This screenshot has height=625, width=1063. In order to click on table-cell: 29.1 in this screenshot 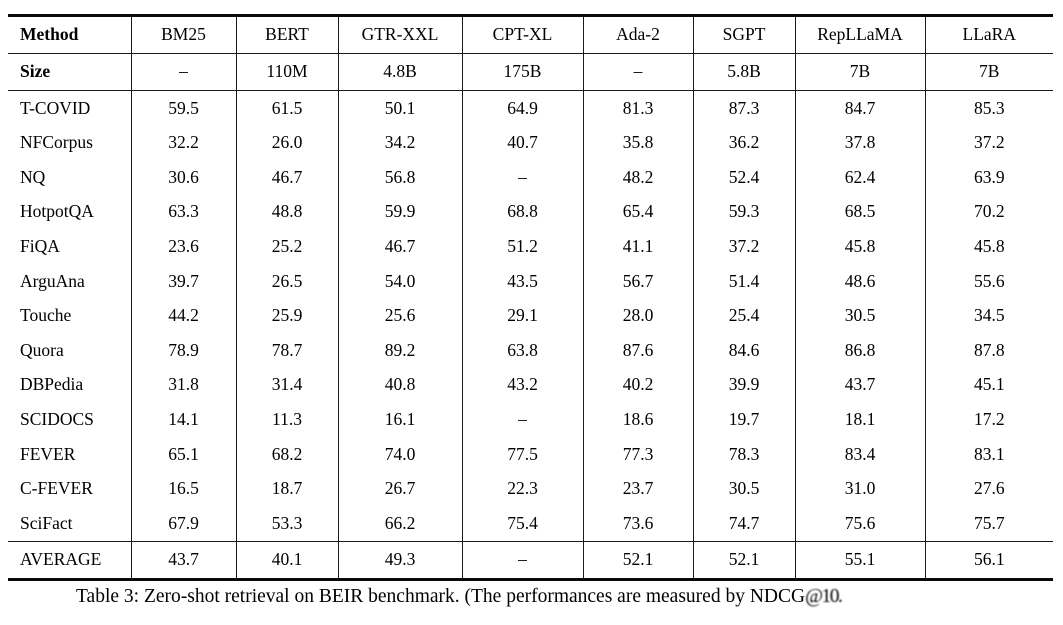, I will do `click(522, 316)`.